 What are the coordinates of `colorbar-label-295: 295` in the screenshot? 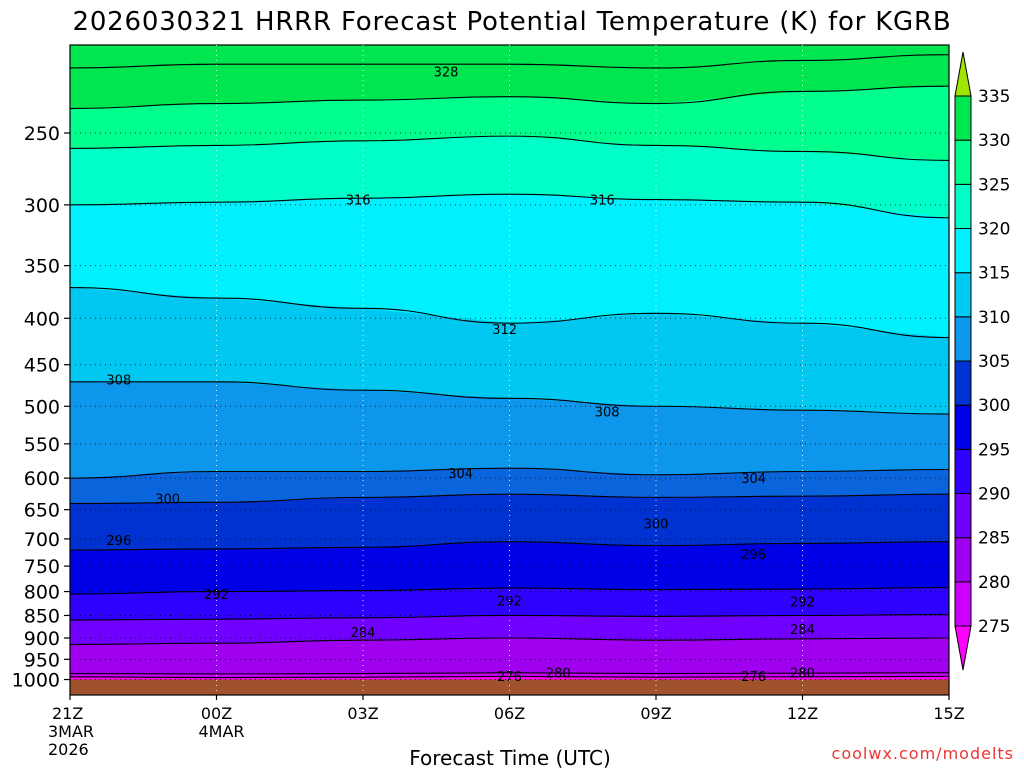 It's located at (994, 450).